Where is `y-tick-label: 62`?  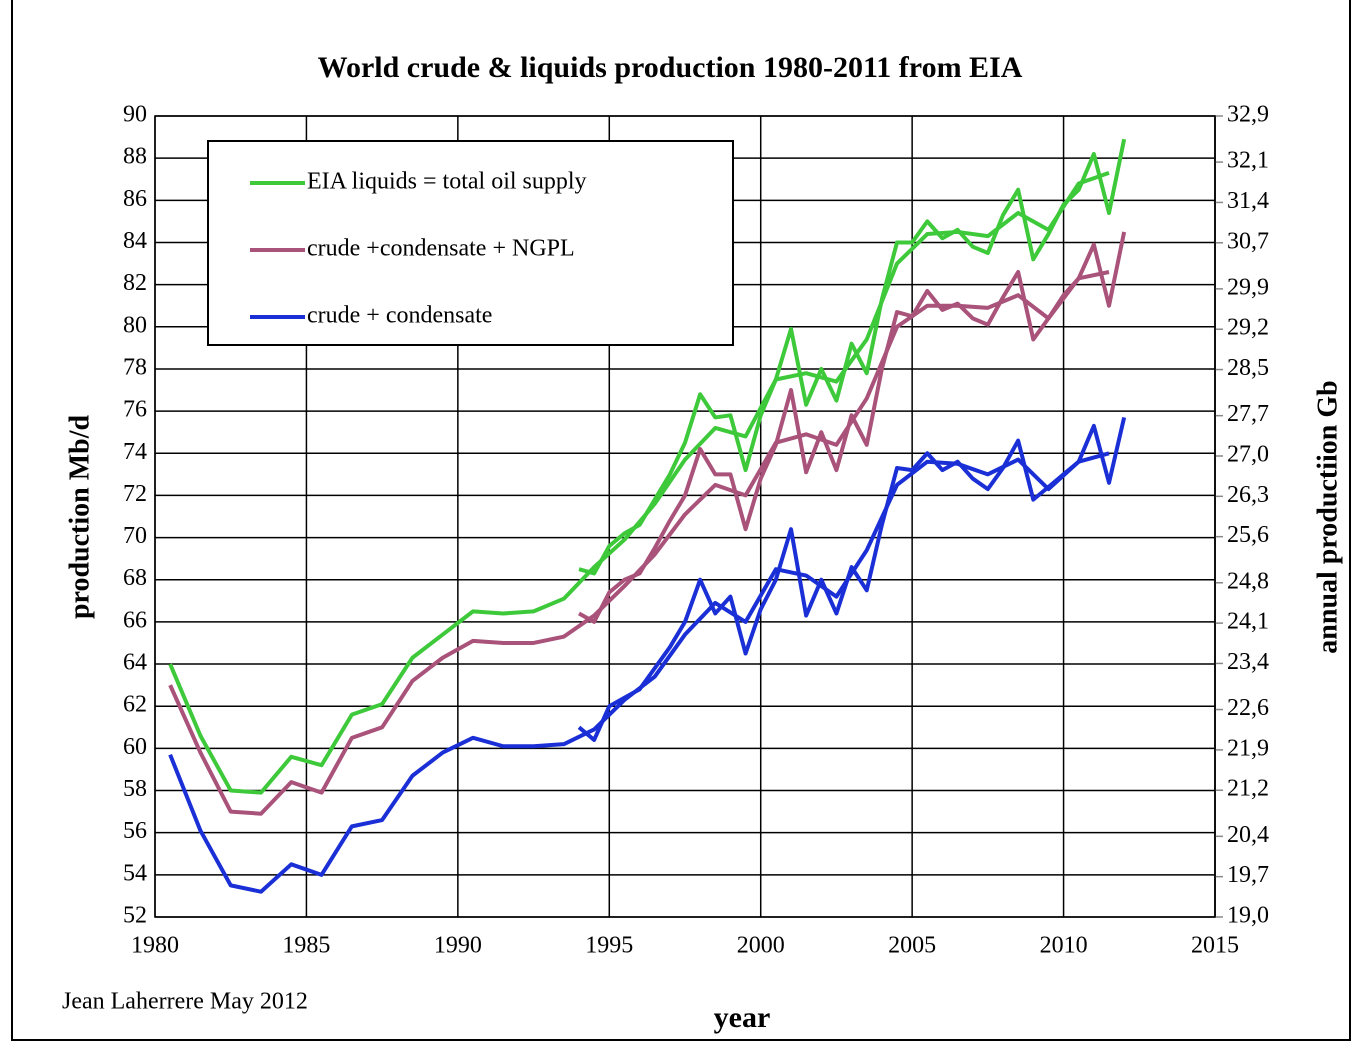
y-tick-label: 62 is located at coordinates (135, 705).